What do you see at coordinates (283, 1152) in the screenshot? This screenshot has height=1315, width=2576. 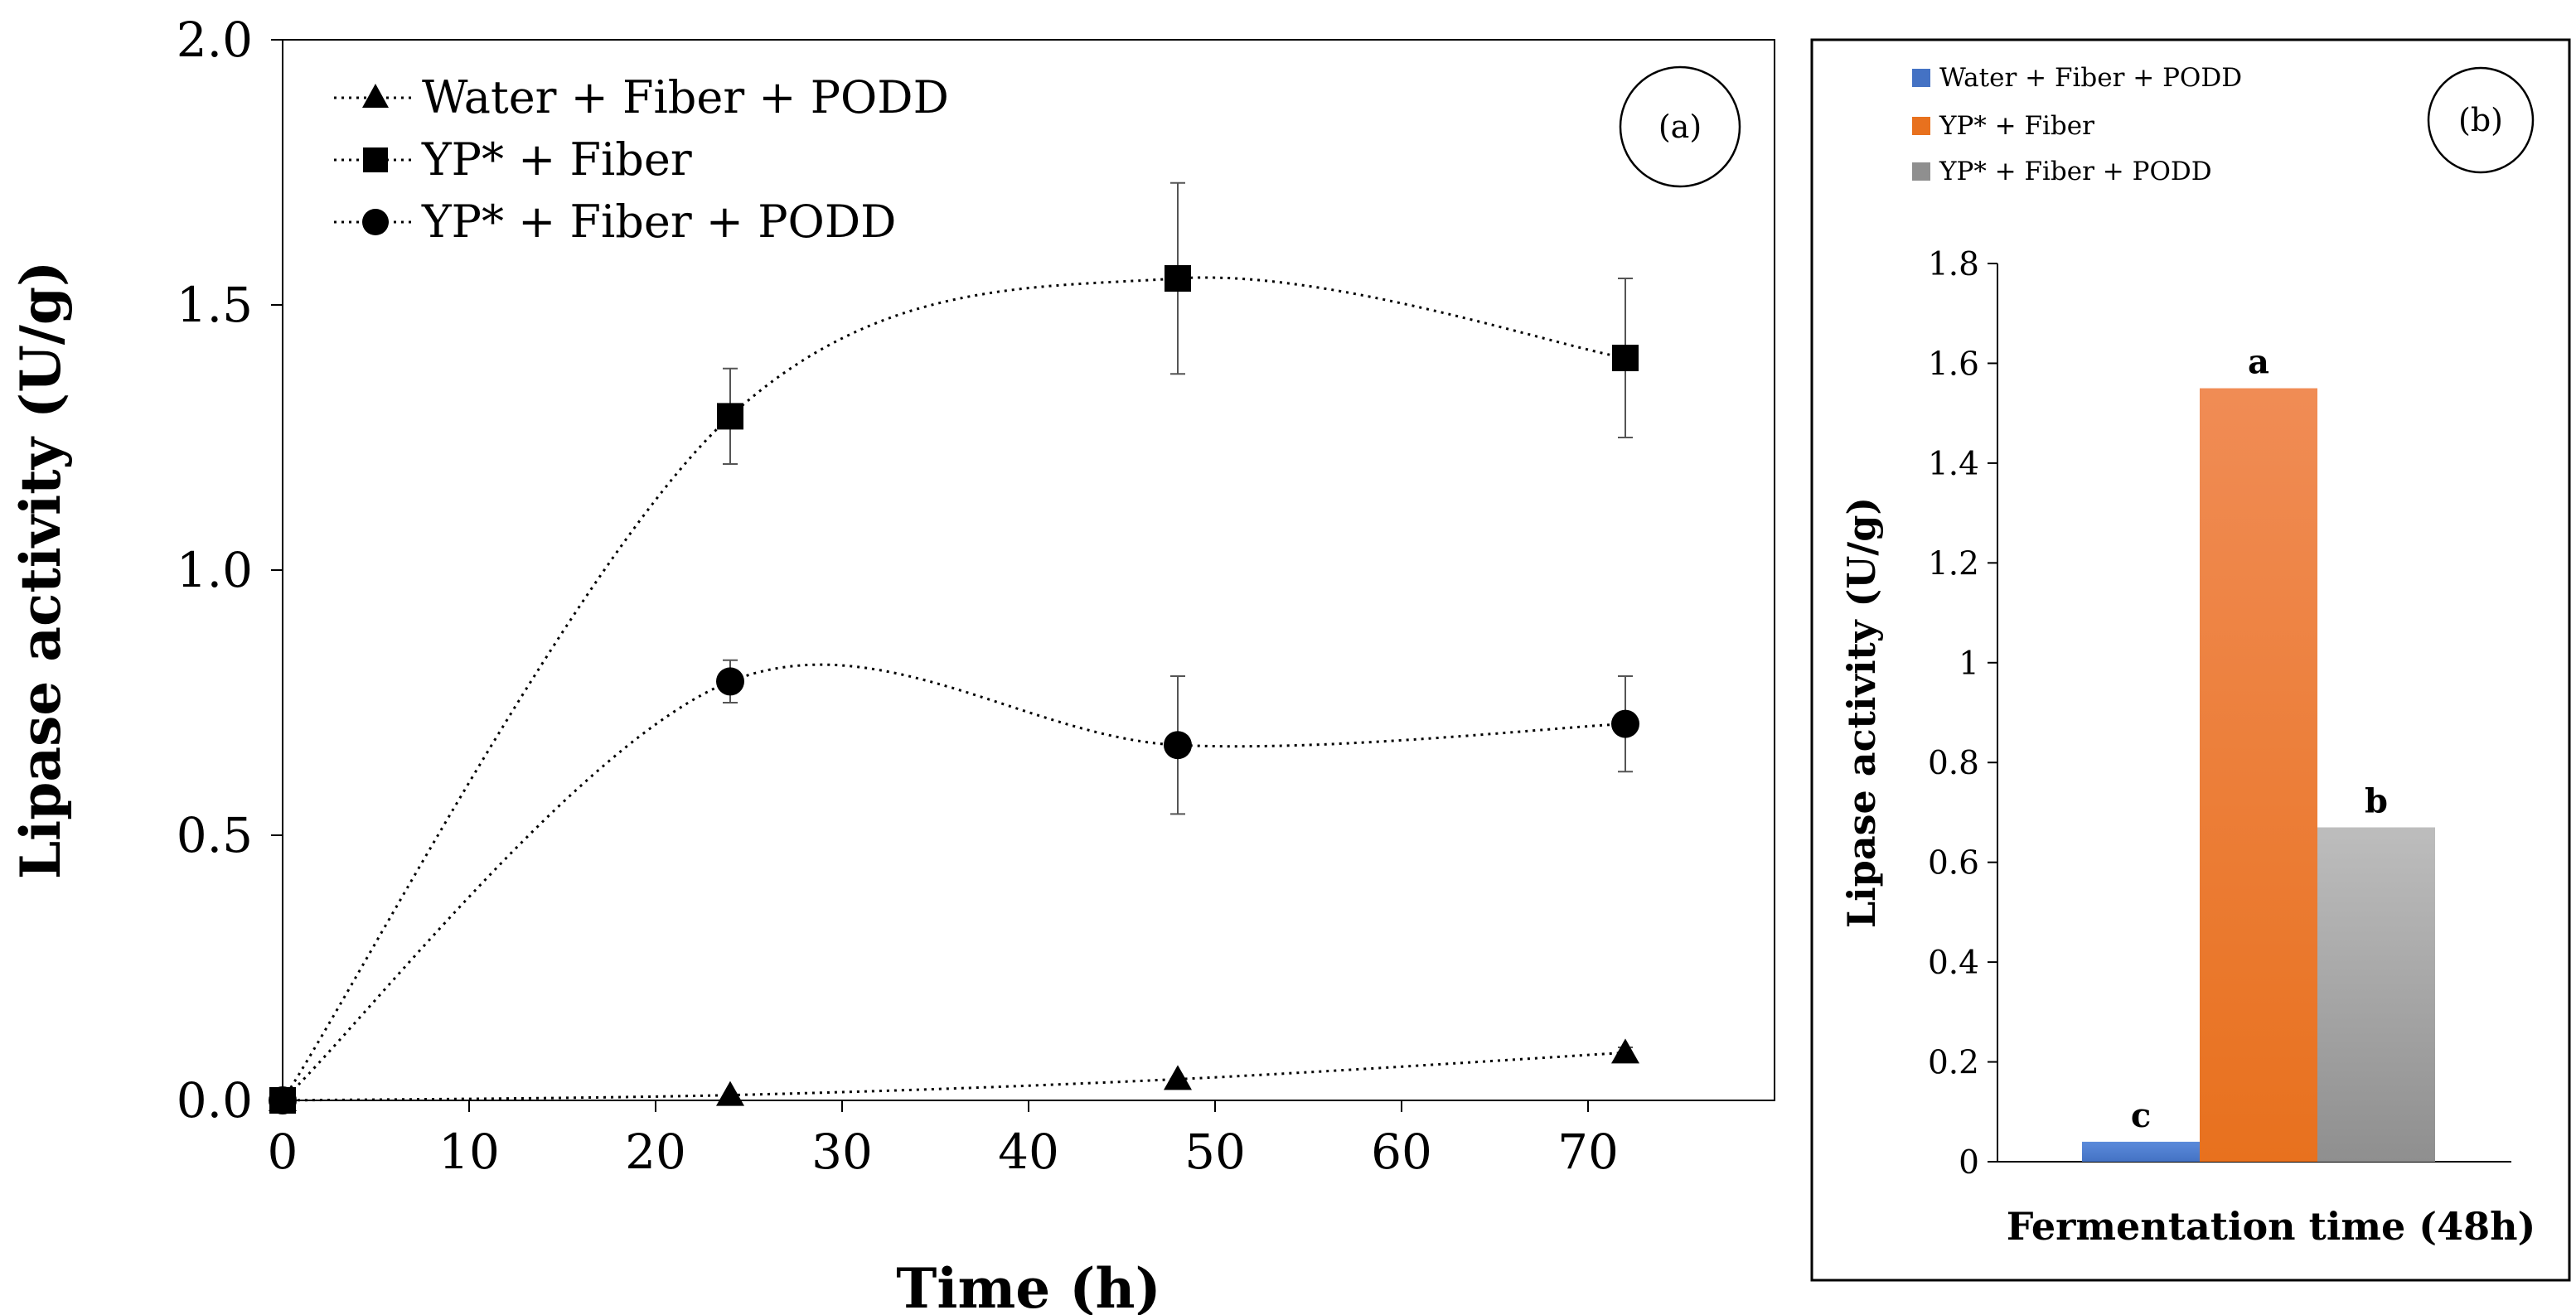 I see `x-tick-label: 0` at bounding box center [283, 1152].